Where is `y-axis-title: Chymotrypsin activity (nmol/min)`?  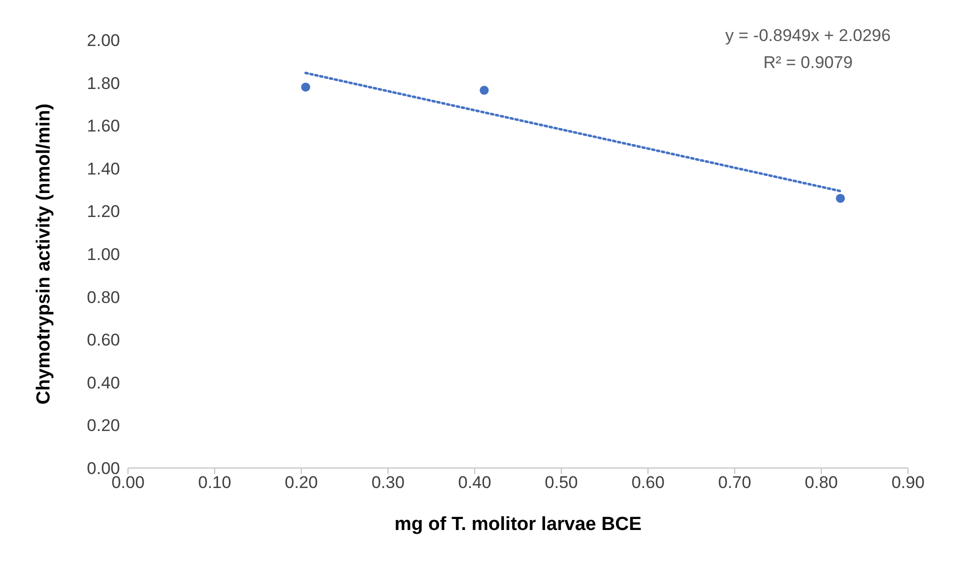 y-axis-title: Chymotrypsin activity (nmol/min) is located at coordinates (44, 254).